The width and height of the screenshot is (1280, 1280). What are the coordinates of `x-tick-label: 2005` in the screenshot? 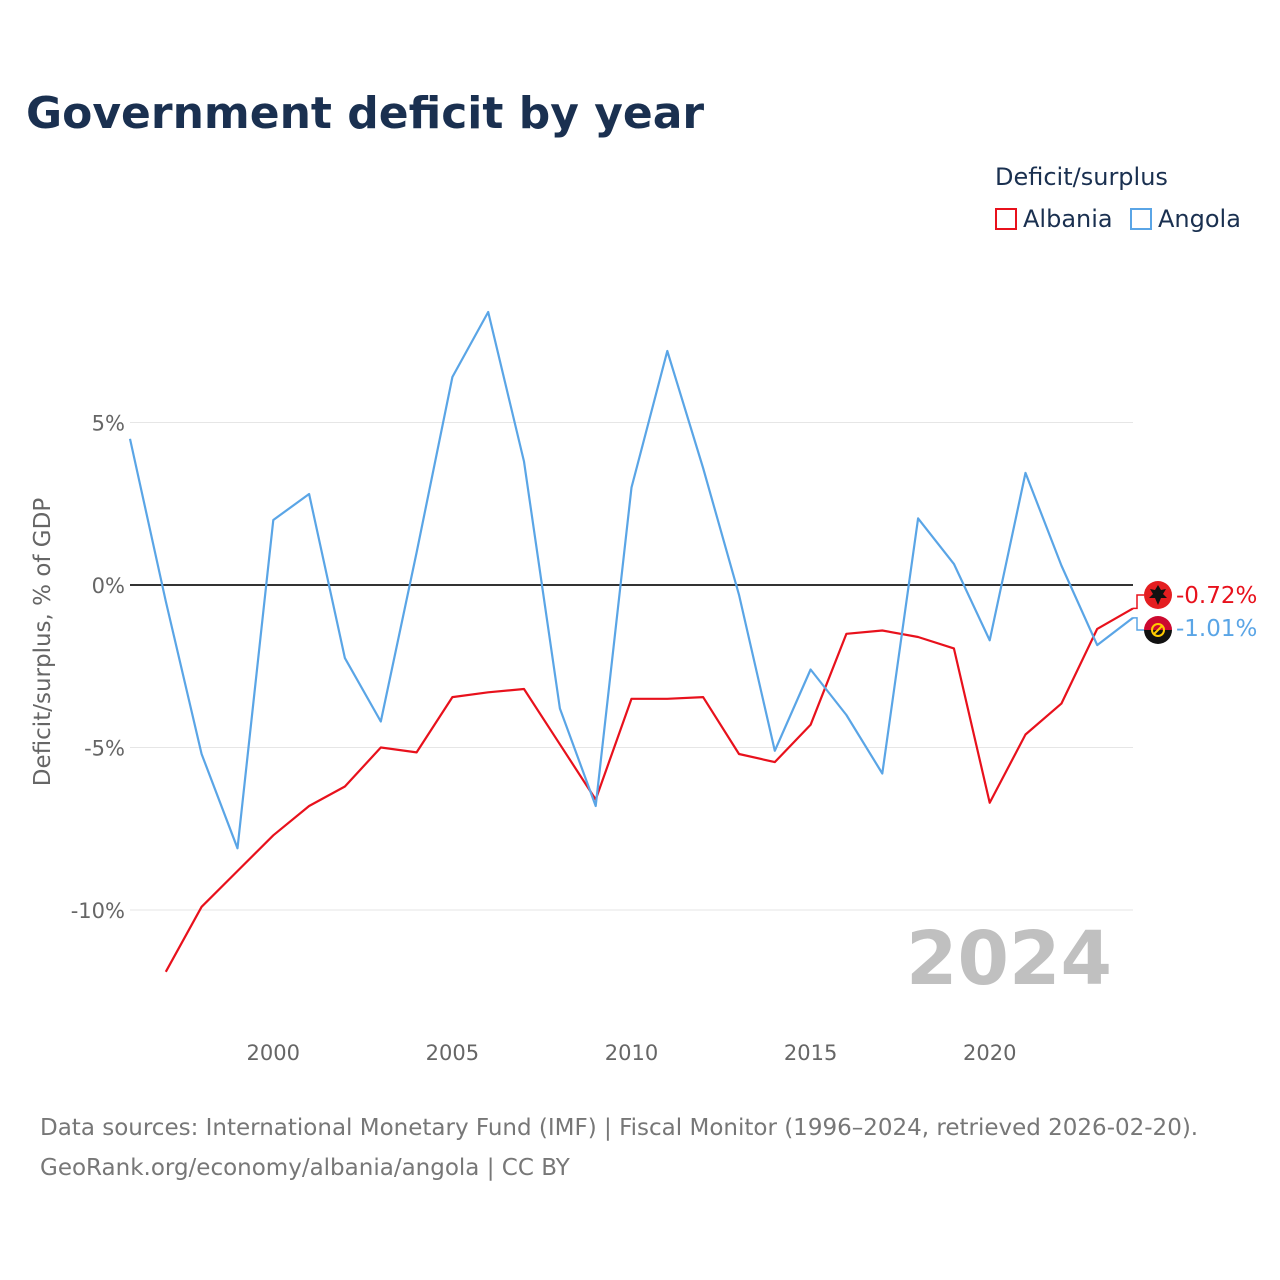 It's located at (452, 1053).